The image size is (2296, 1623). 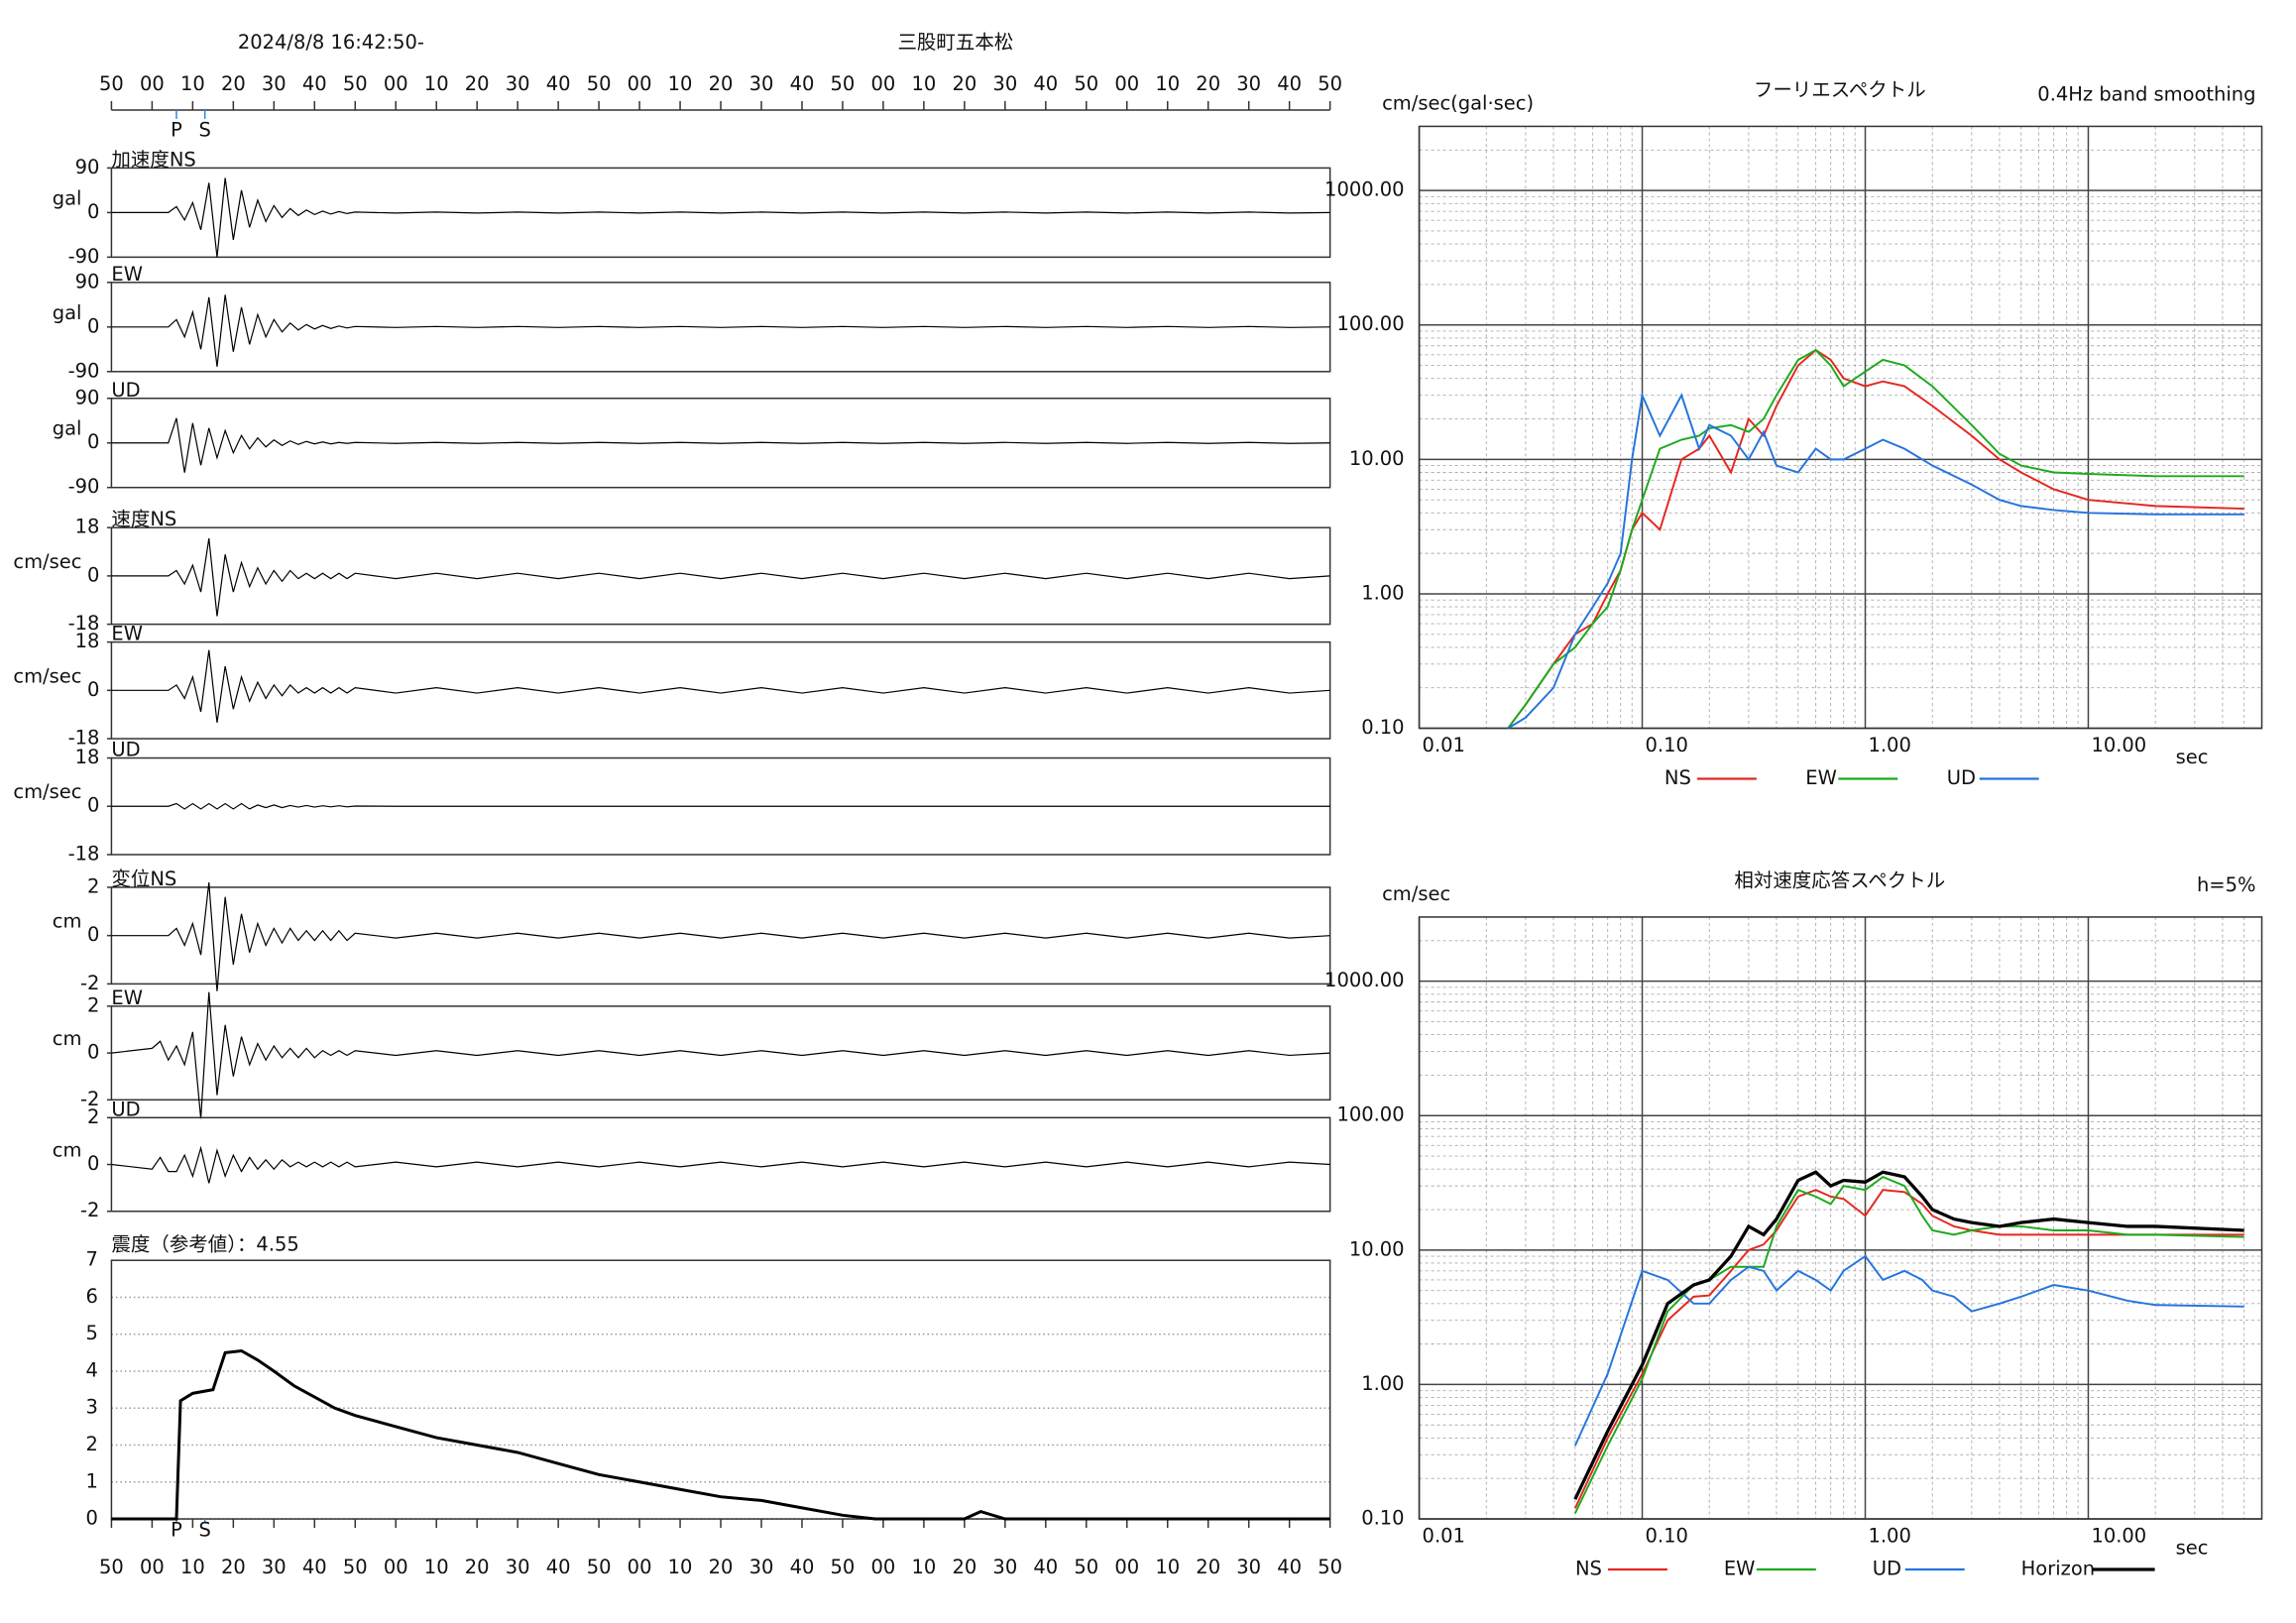 I want to click on x-tick-label: 0.01, so click(x=1444, y=1536).